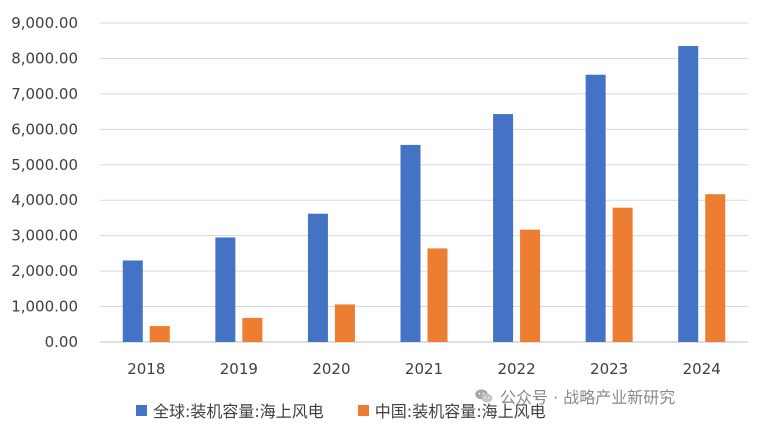  I want to click on y-tick-label: 2,000.00, so click(44, 271).